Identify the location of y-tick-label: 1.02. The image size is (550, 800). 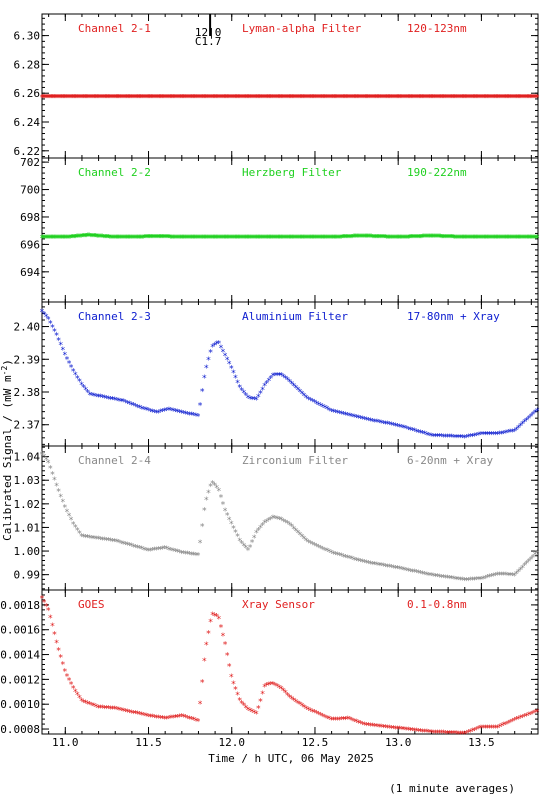
(27, 504).